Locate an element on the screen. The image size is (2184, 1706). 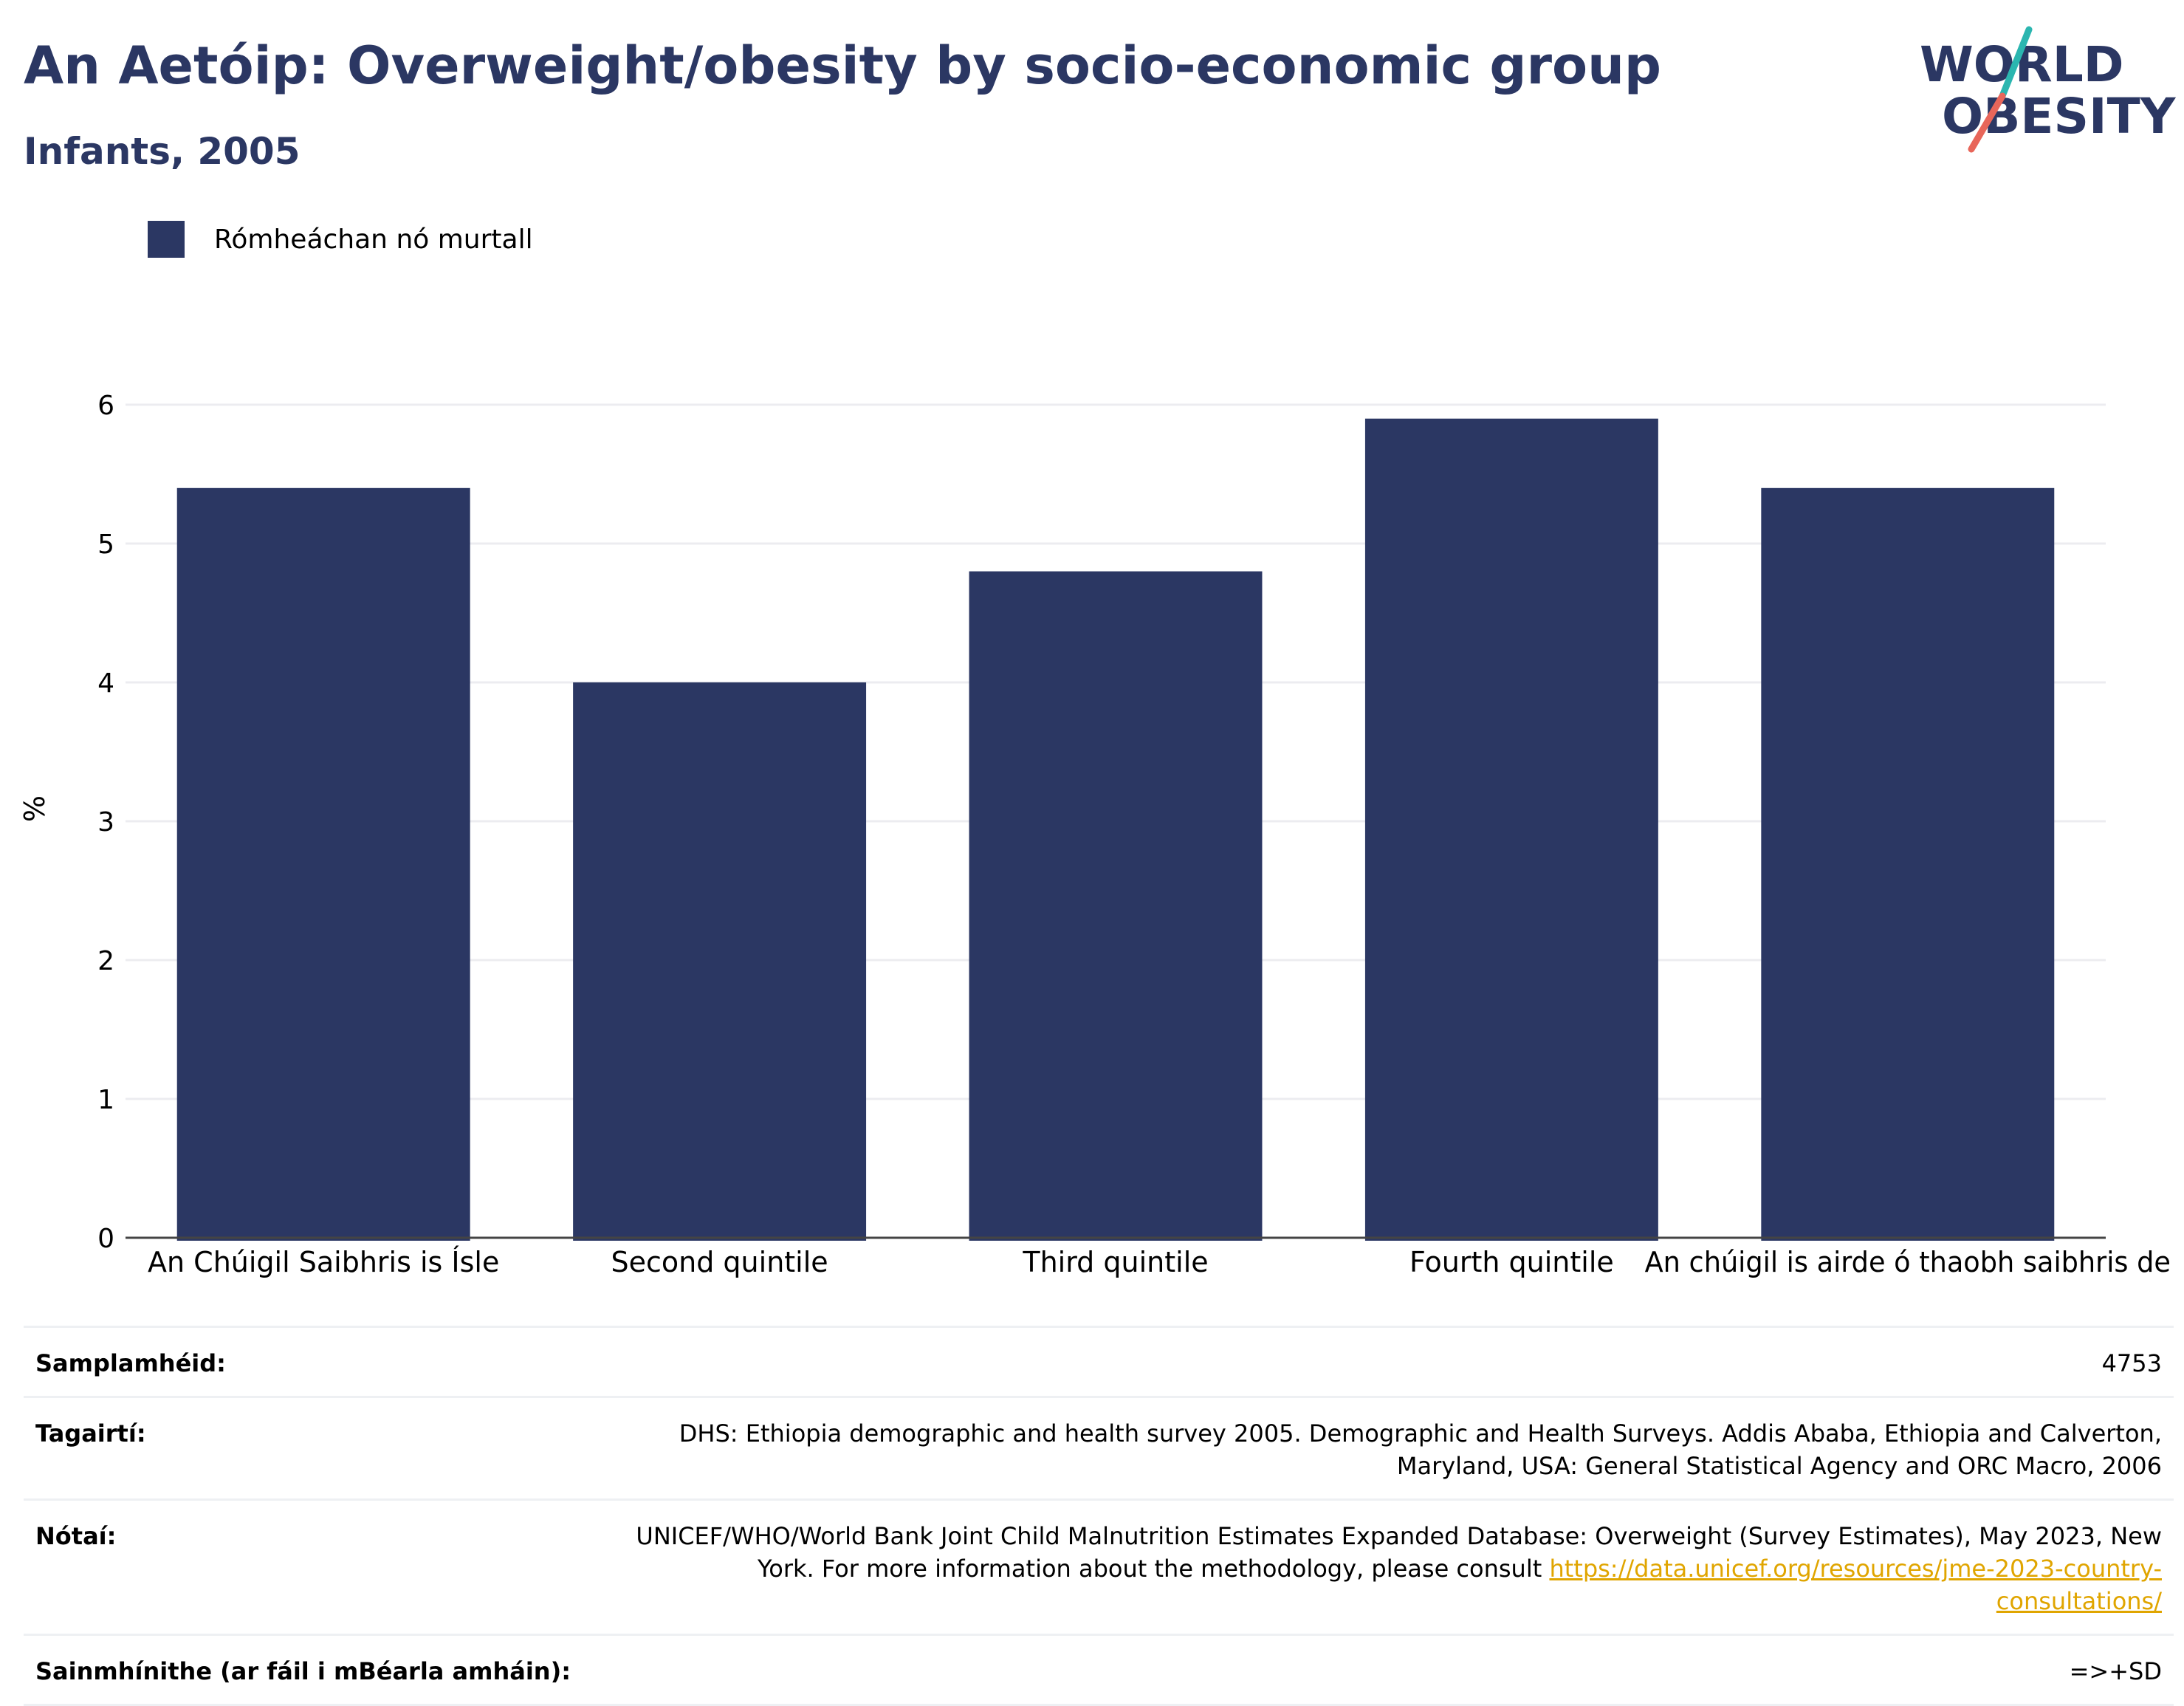
y-tick-label: 4 is located at coordinates (105, 683).